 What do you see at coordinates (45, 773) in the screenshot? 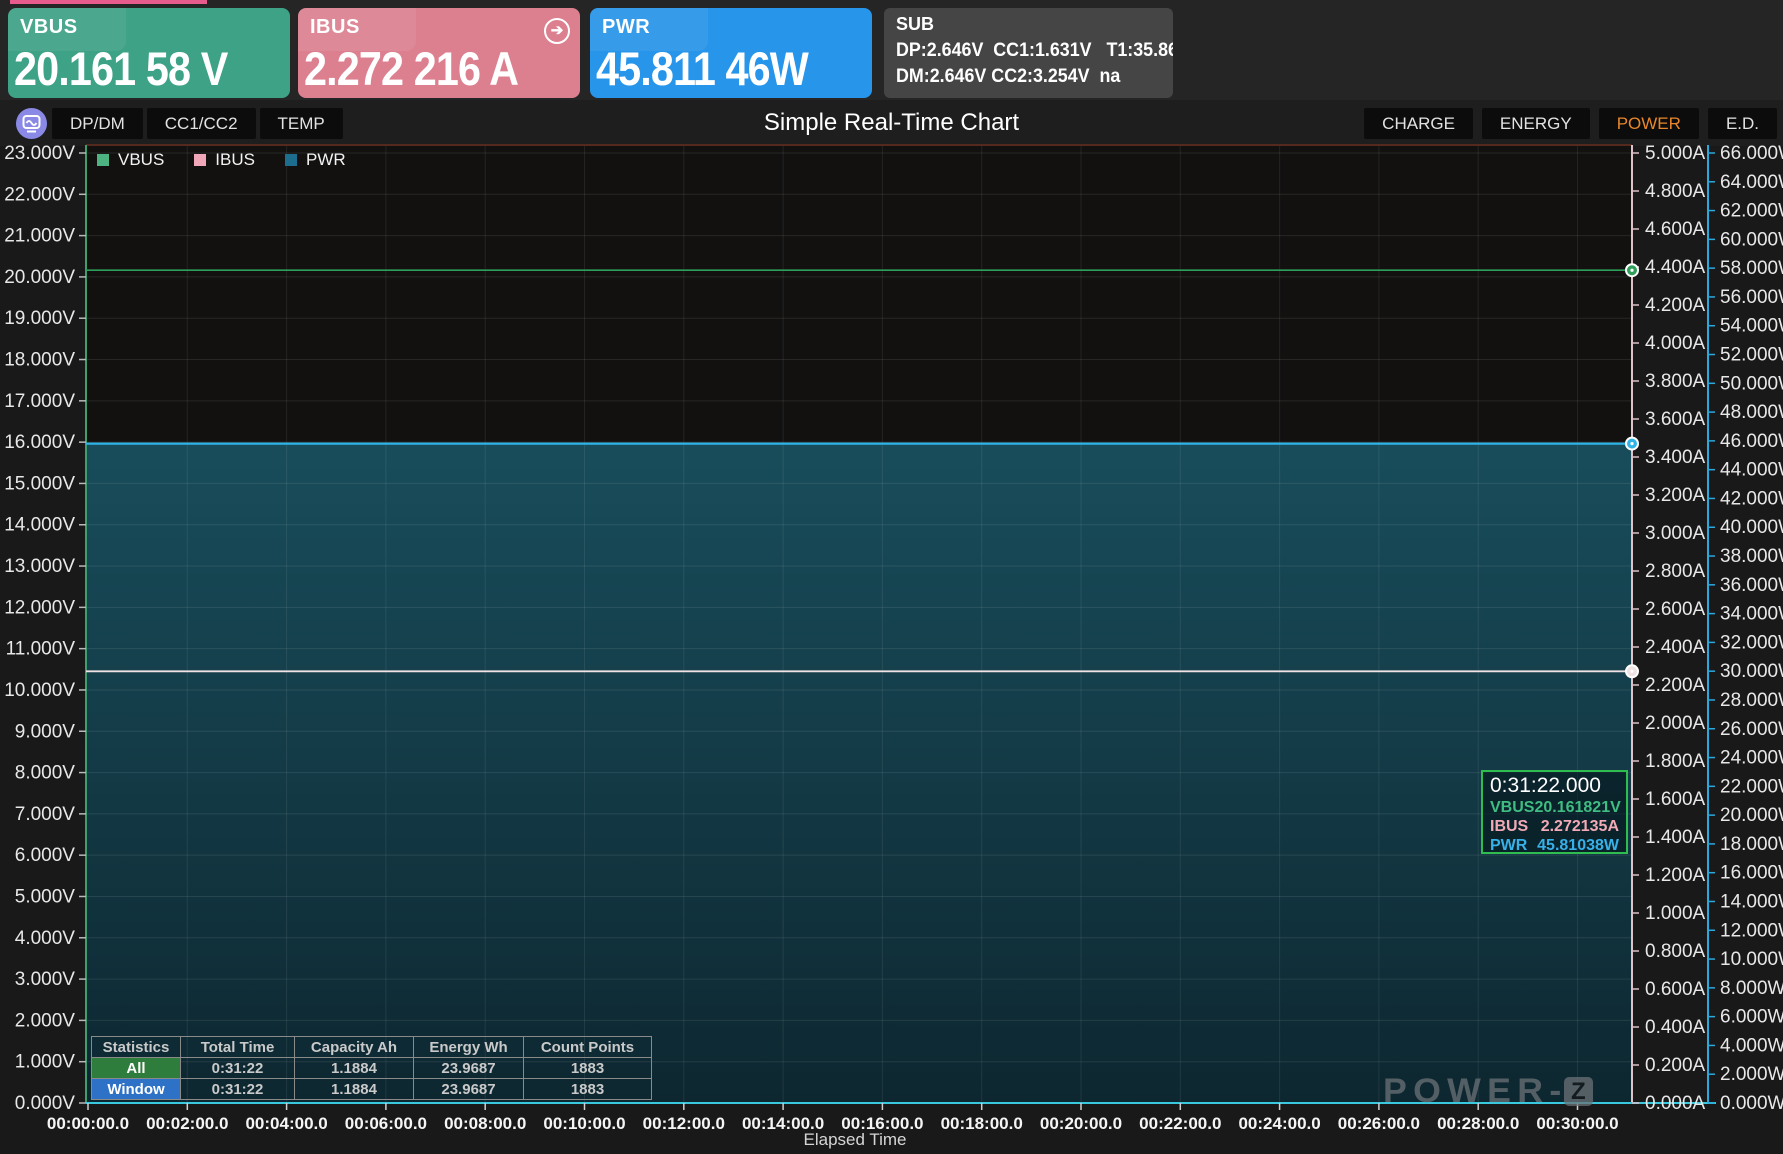
I see `svg-text: 8.000V` at bounding box center [45, 773].